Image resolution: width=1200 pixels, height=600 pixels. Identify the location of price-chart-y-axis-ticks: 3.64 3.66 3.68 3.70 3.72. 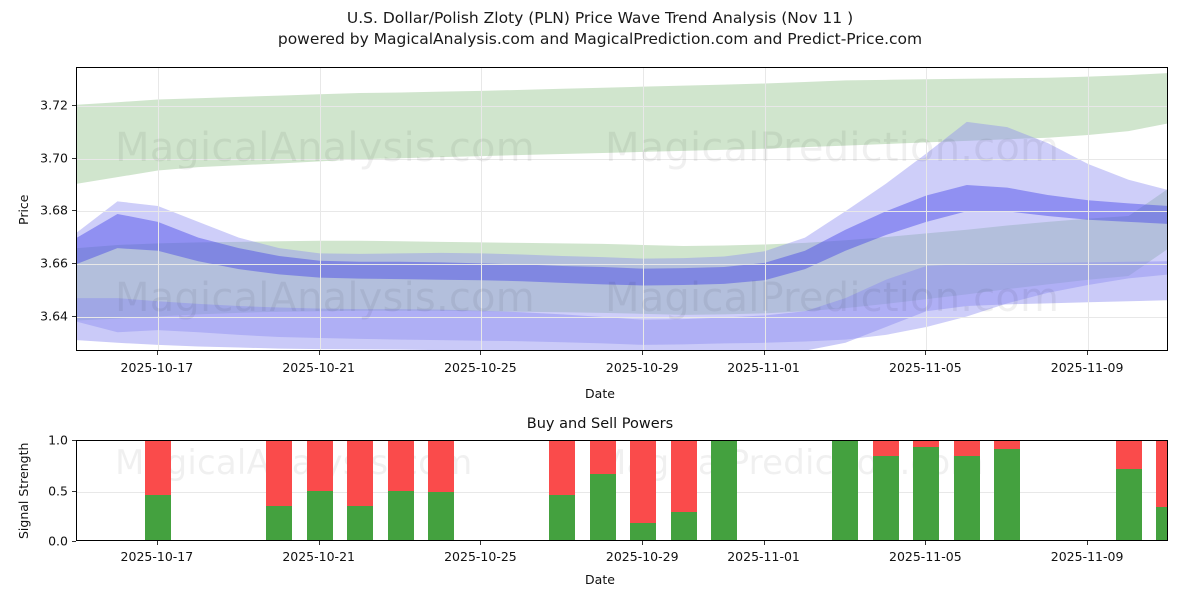
(40, 209).